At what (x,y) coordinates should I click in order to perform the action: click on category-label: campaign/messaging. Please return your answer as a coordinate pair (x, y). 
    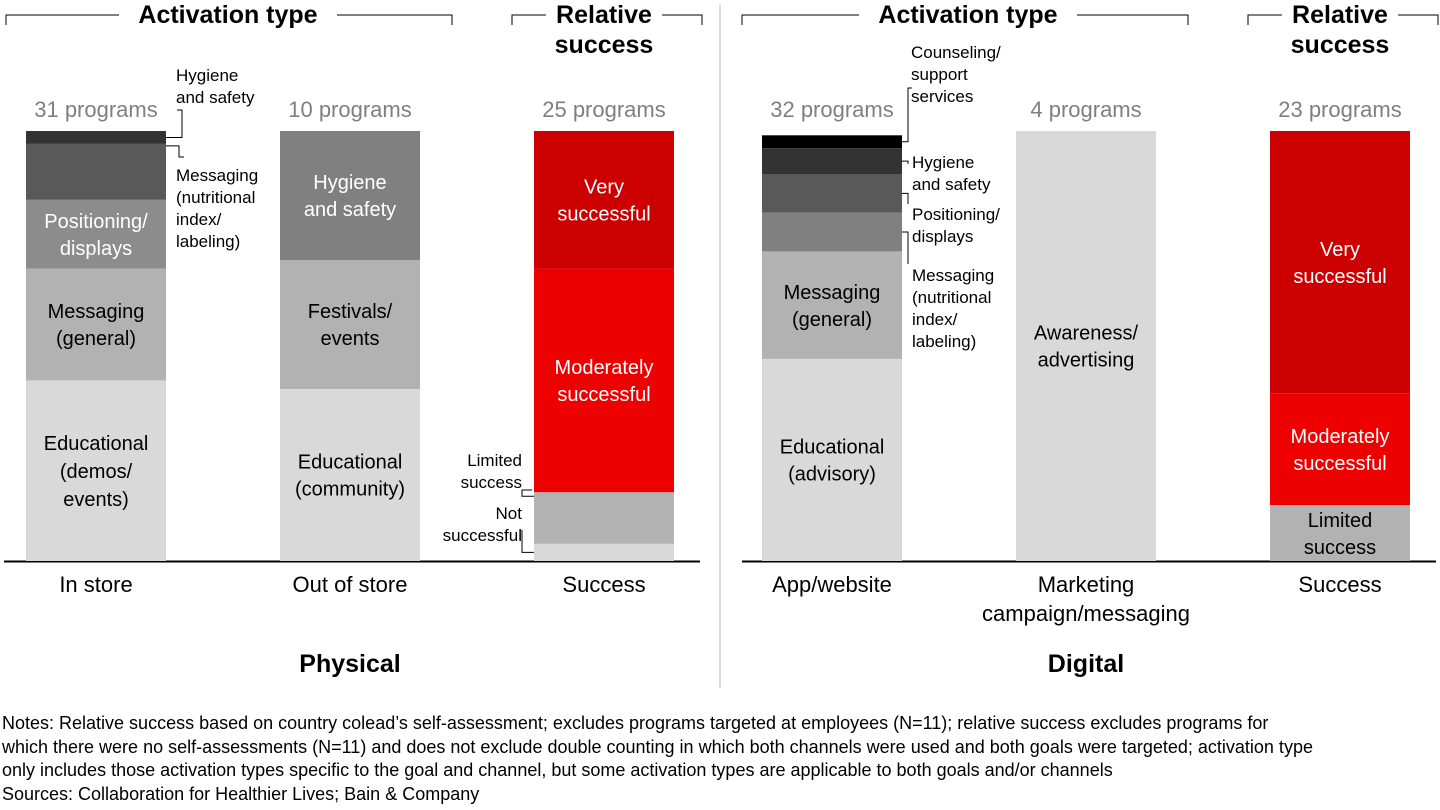
    Looking at the image, I should click on (1086, 613).